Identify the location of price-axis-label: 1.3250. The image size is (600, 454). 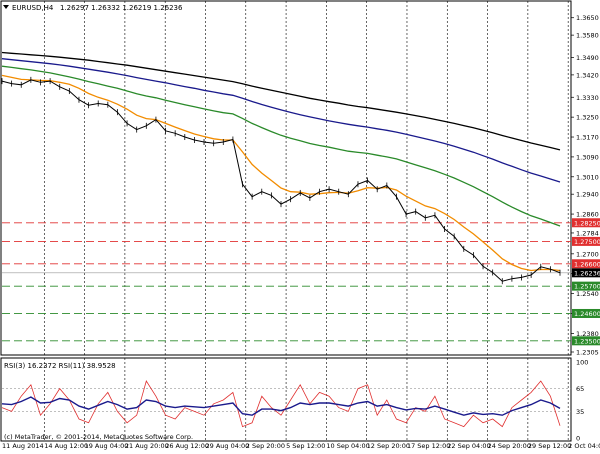
(587, 118).